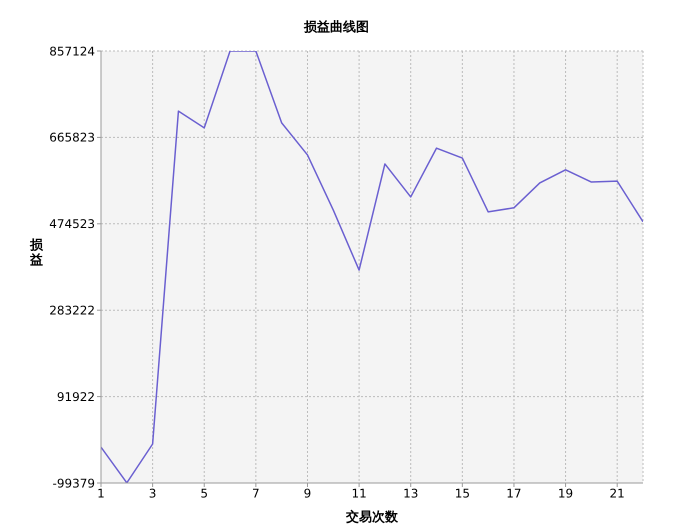 The image size is (673, 530). Describe the element at coordinates (372, 517) in the screenshot. I see `x-axis-title: 交易次数` at that location.